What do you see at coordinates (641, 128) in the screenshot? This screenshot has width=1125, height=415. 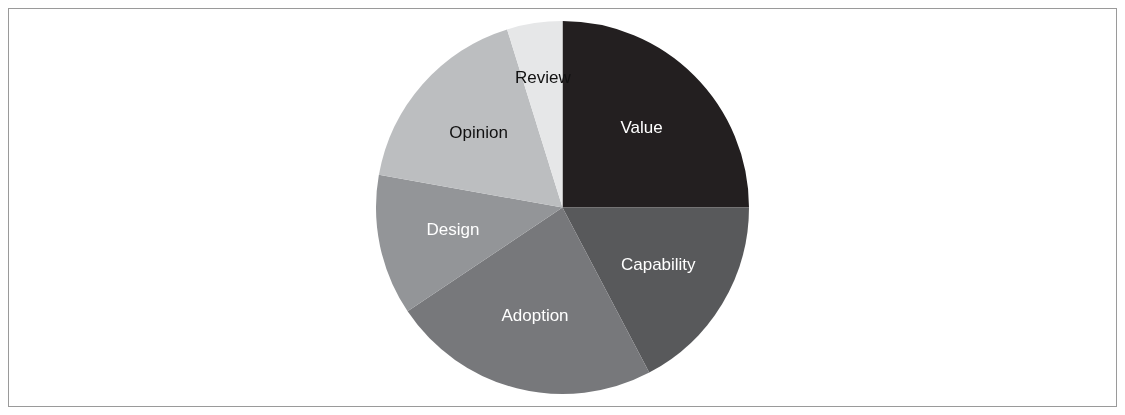 I see `slice-label: Value` at bounding box center [641, 128].